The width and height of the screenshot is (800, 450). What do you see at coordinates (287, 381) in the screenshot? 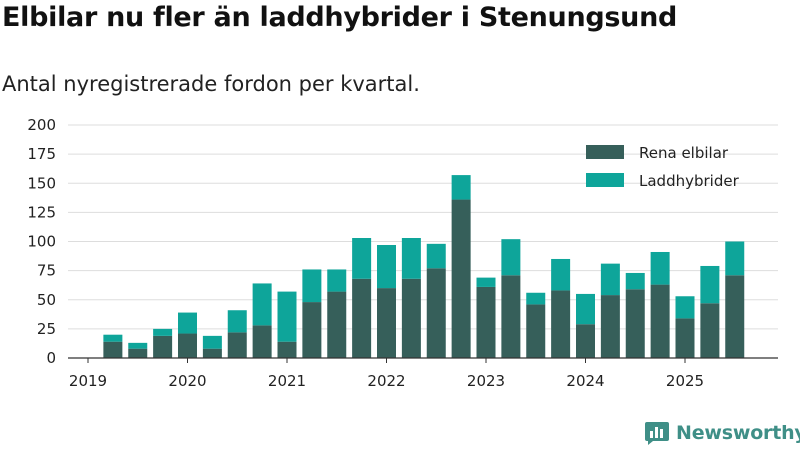
I see `x-tick-label: 2021` at bounding box center [287, 381].